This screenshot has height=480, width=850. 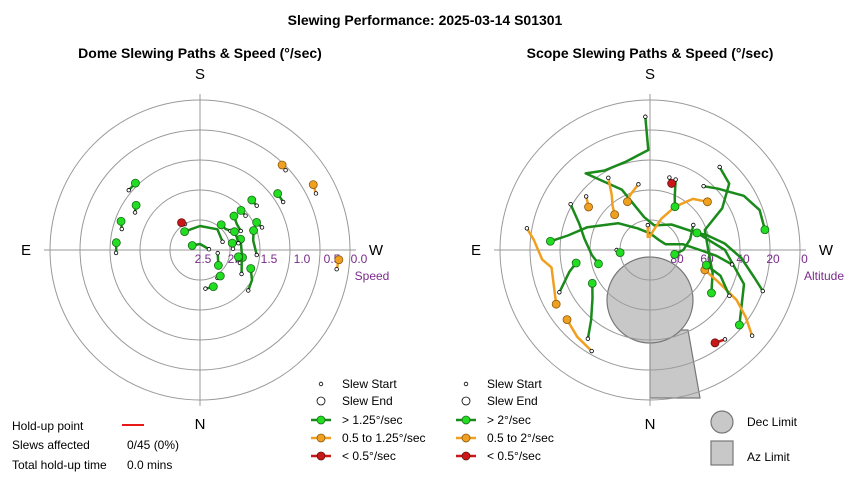 What do you see at coordinates (739, 259) in the screenshot?
I see `scope-radial-ticks: 80 60 40 20 0` at bounding box center [739, 259].